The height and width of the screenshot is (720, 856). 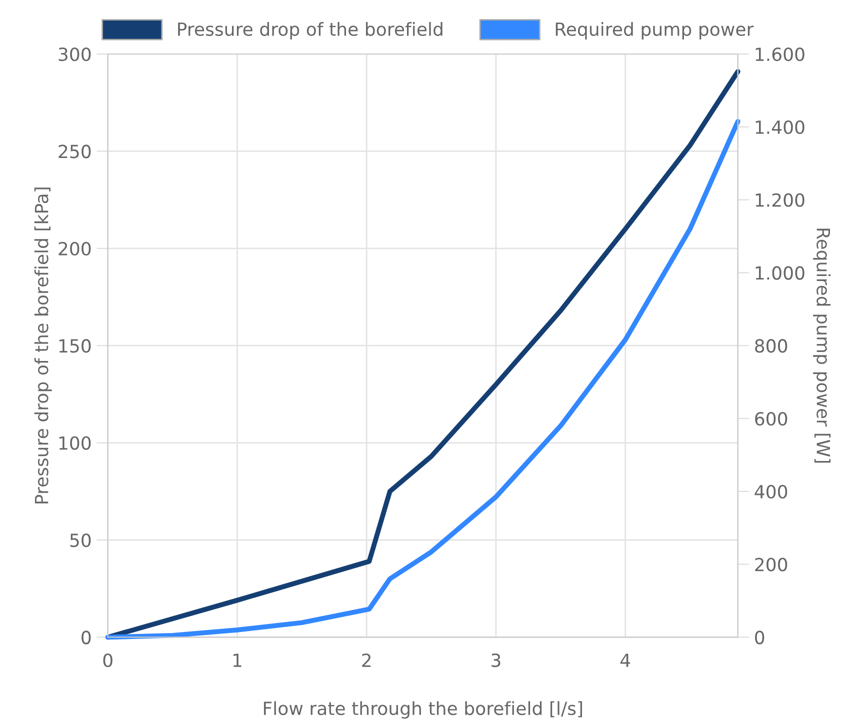 I want to click on y2-tick-label: 1.600, so click(x=780, y=54).